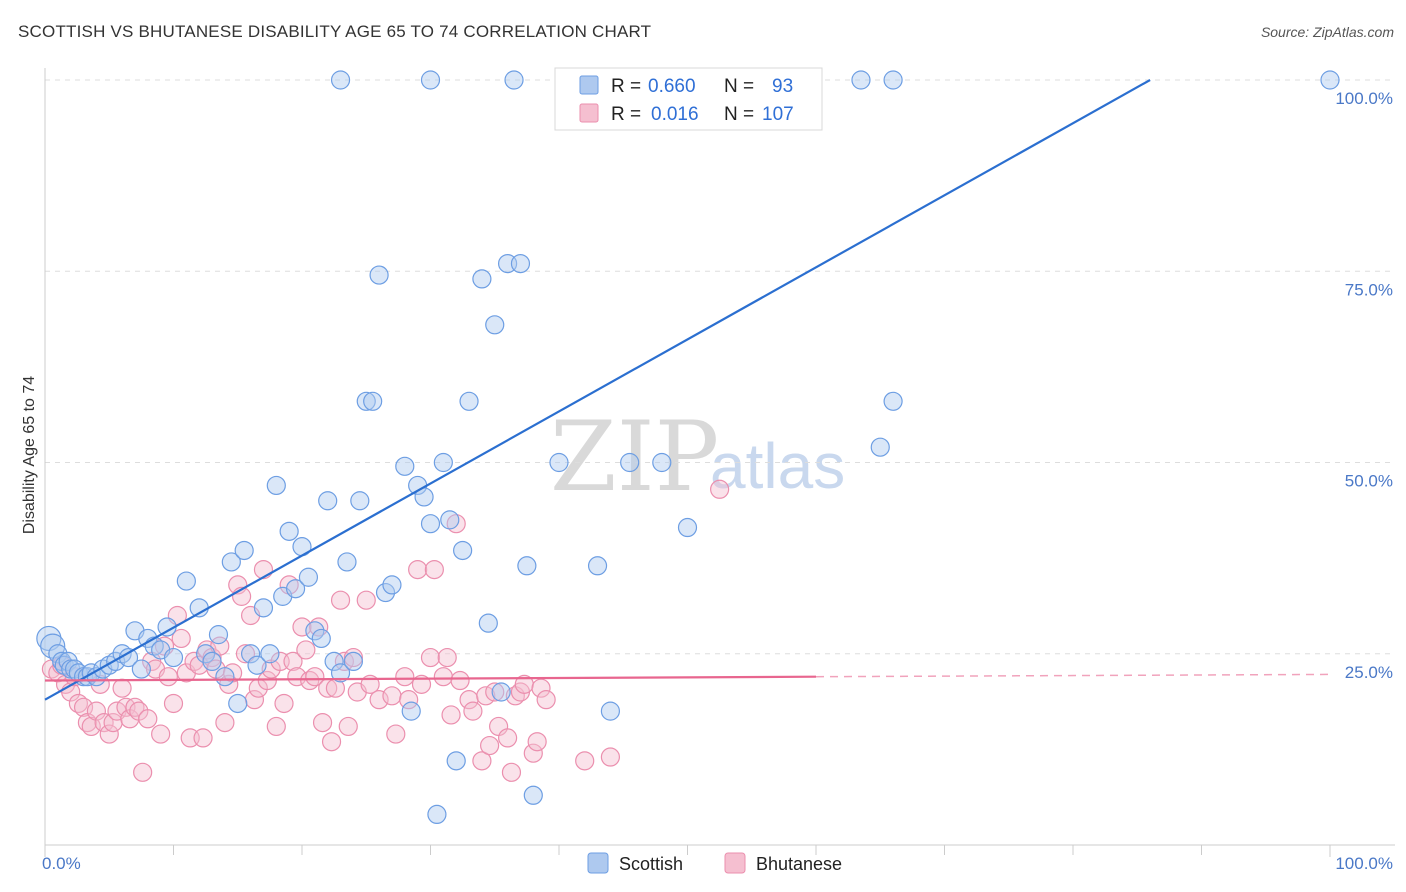 The width and height of the screenshot is (1406, 892). I want to click on legend-n-value-scottish: 93, so click(782, 86).